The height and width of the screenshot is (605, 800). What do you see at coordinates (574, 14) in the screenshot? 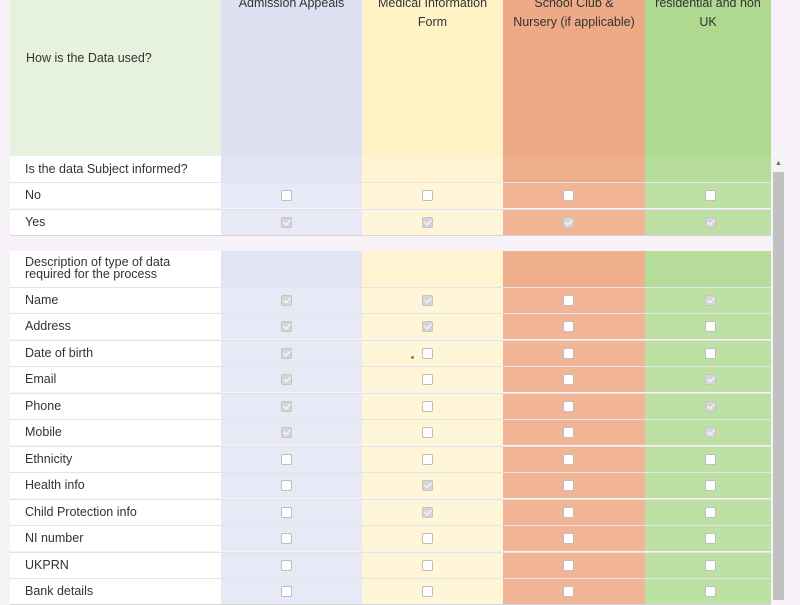
I see `column-title: School Club & Nursery (if applicable)` at bounding box center [574, 14].